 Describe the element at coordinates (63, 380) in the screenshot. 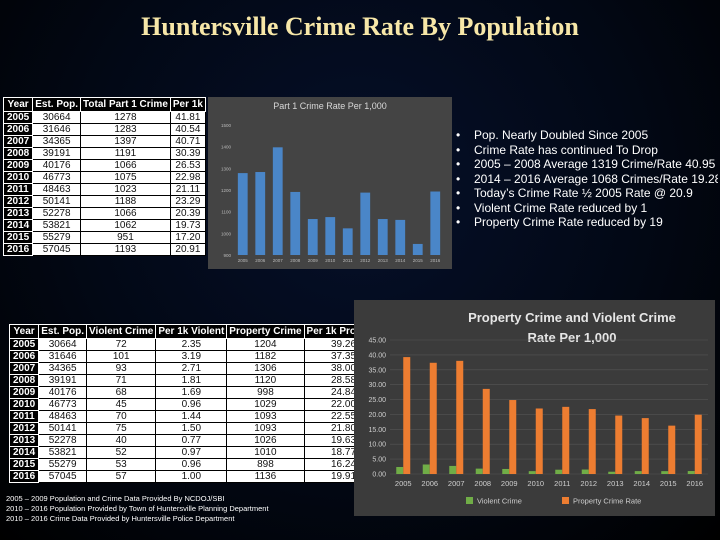

I see `table-cell: 39191` at that location.